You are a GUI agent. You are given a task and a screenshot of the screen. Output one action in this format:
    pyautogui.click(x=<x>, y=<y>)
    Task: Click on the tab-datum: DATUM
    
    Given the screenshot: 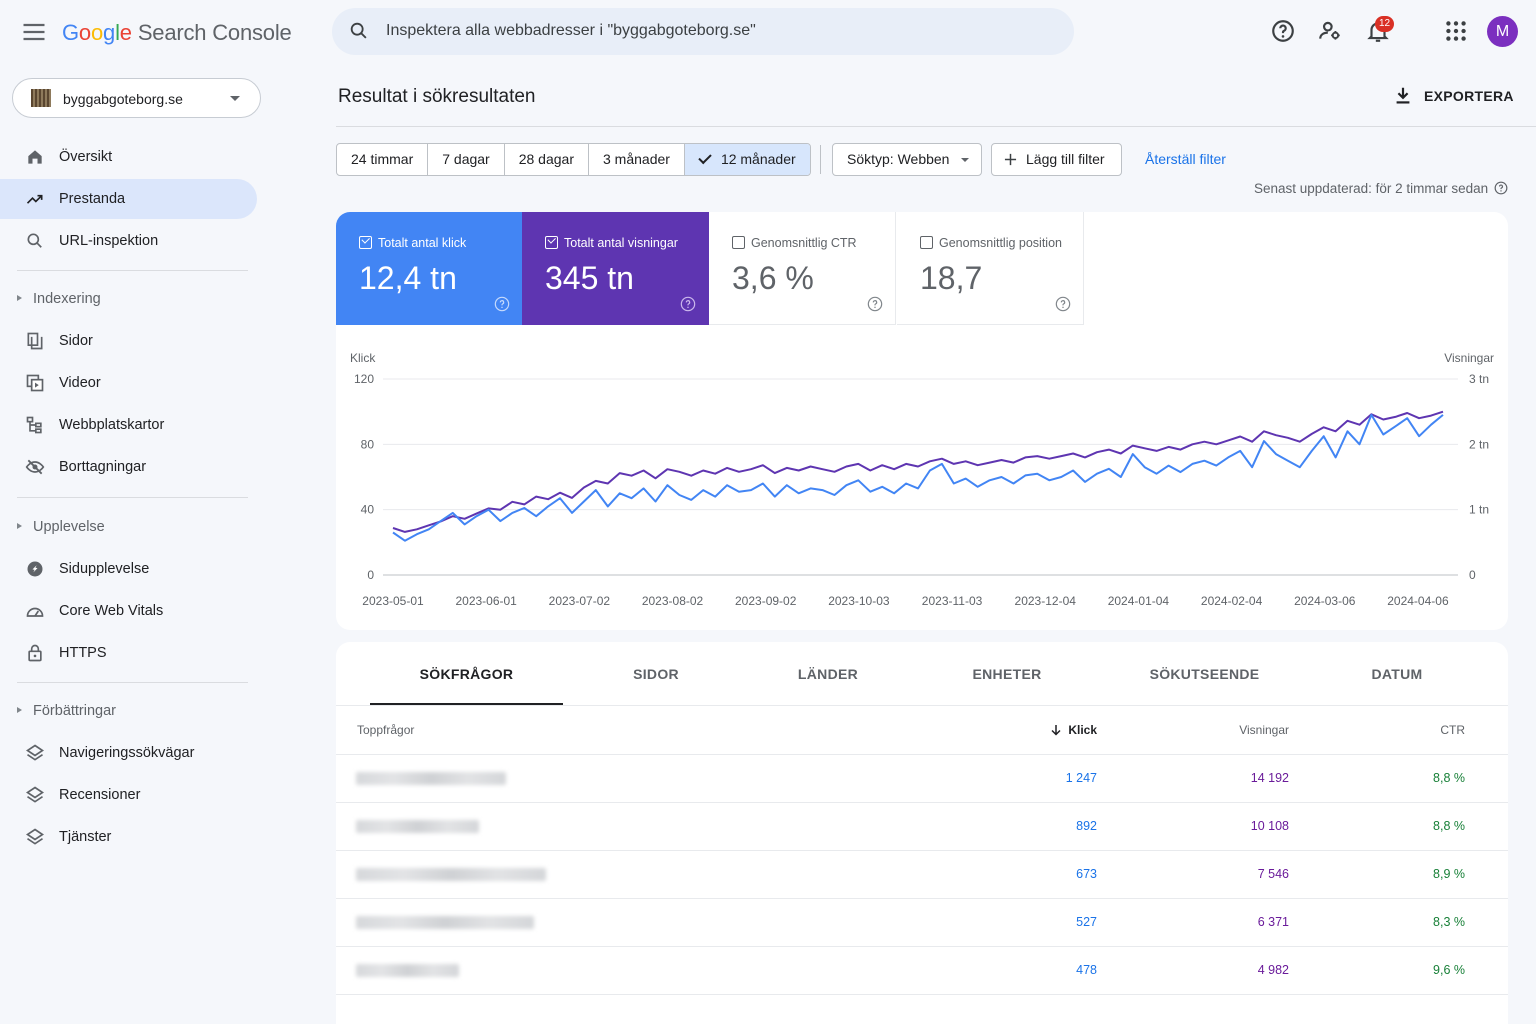 What is the action you would take?
    pyautogui.click(x=1397, y=674)
    